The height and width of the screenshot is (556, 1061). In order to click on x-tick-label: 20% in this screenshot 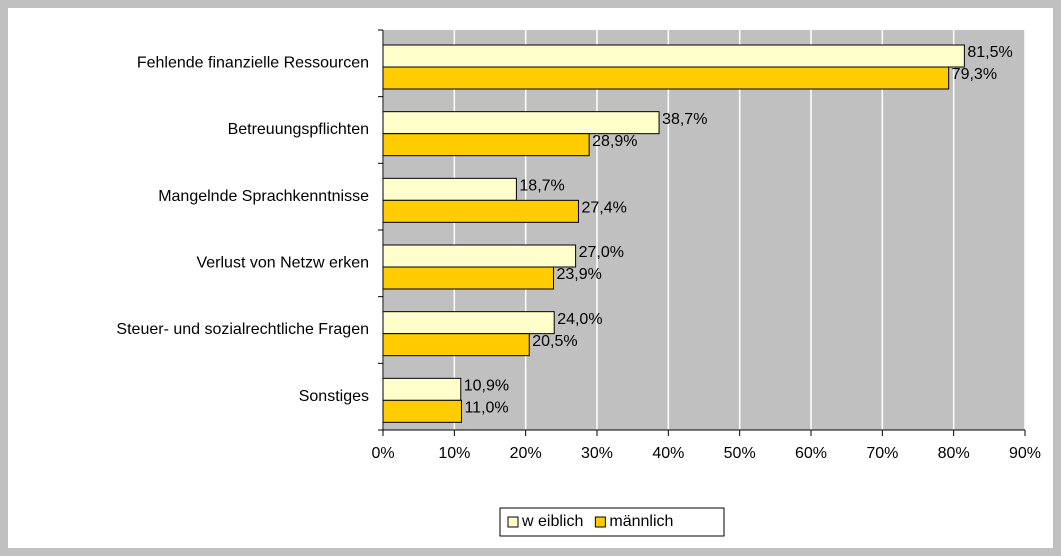, I will do `click(526, 453)`.